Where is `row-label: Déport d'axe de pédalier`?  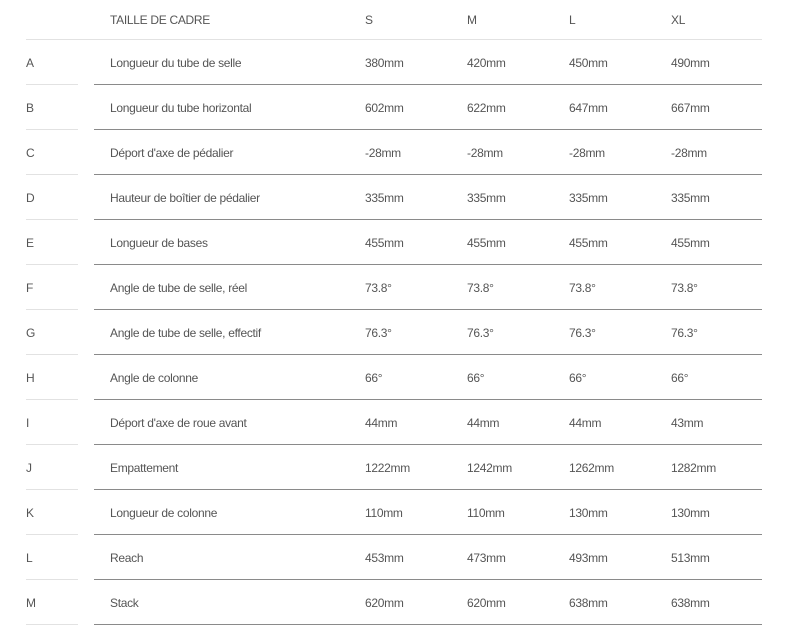
row-label: Déport d'axe de pédalier is located at coordinates (172, 152).